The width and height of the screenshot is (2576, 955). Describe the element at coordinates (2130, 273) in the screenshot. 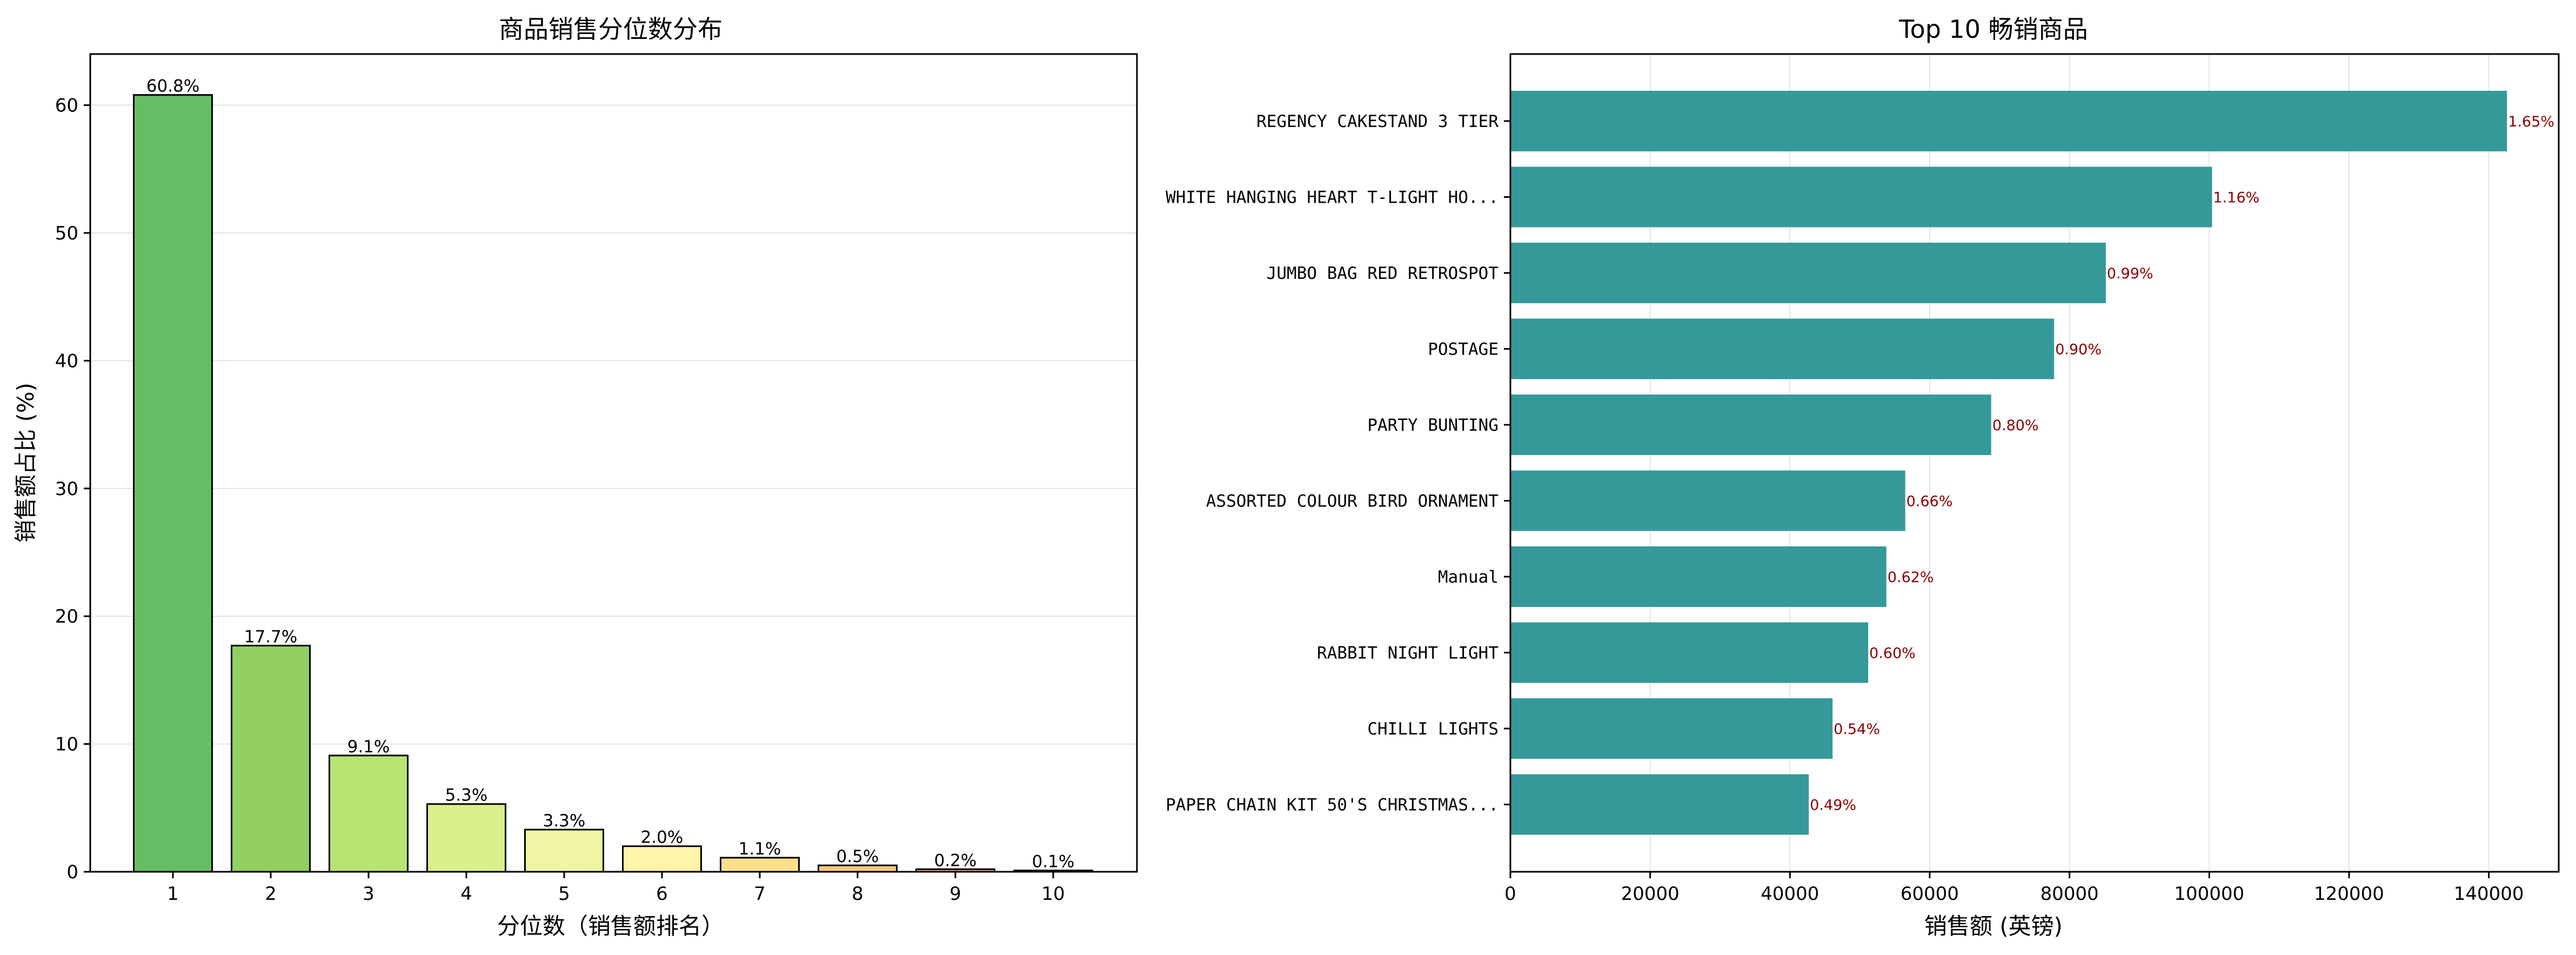

I see `right-bar-value-label: 0.99%` at that location.